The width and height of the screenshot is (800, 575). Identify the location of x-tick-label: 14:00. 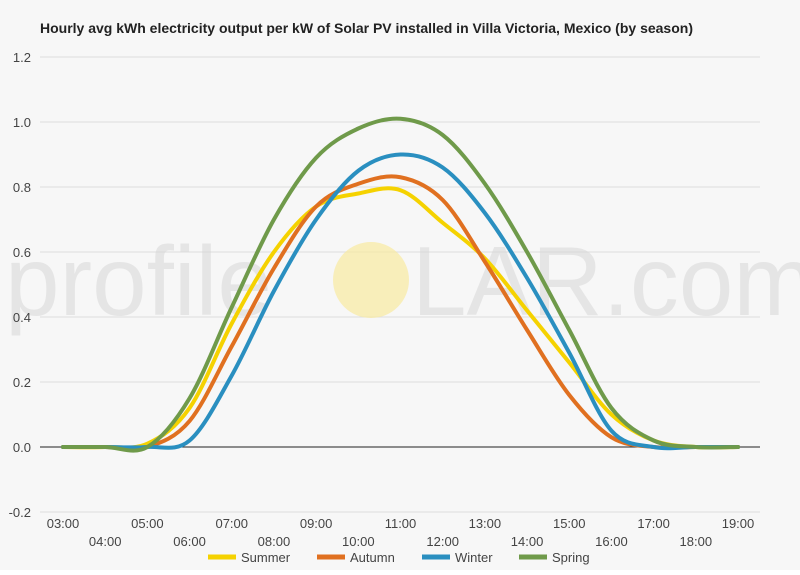
(527, 541).